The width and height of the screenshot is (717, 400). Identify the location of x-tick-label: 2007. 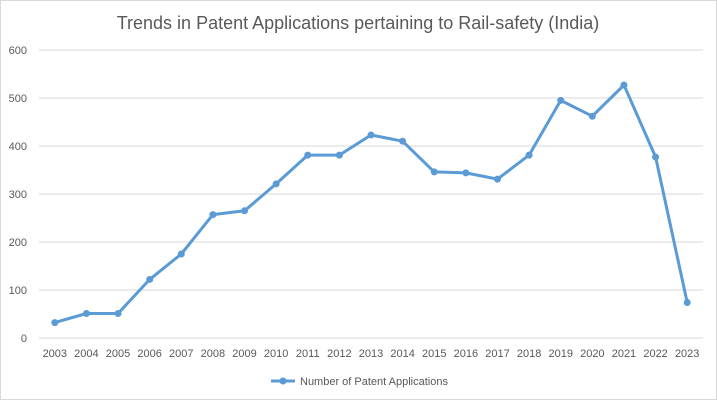
(181, 354).